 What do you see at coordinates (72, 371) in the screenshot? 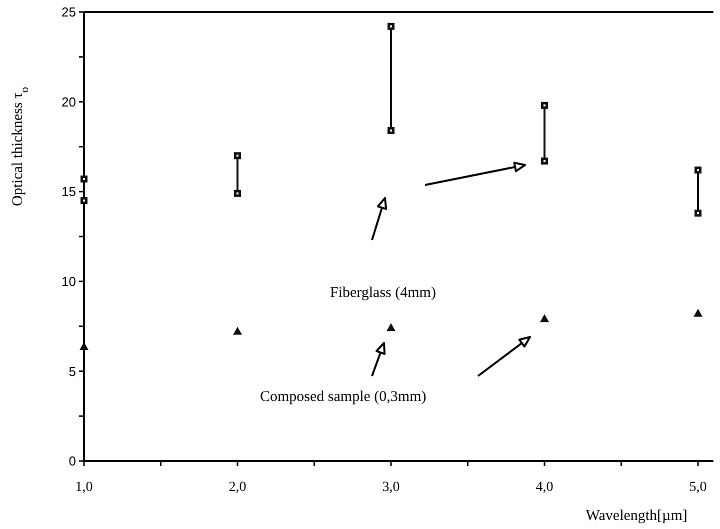
I see `y-tick-label: 5` at bounding box center [72, 371].